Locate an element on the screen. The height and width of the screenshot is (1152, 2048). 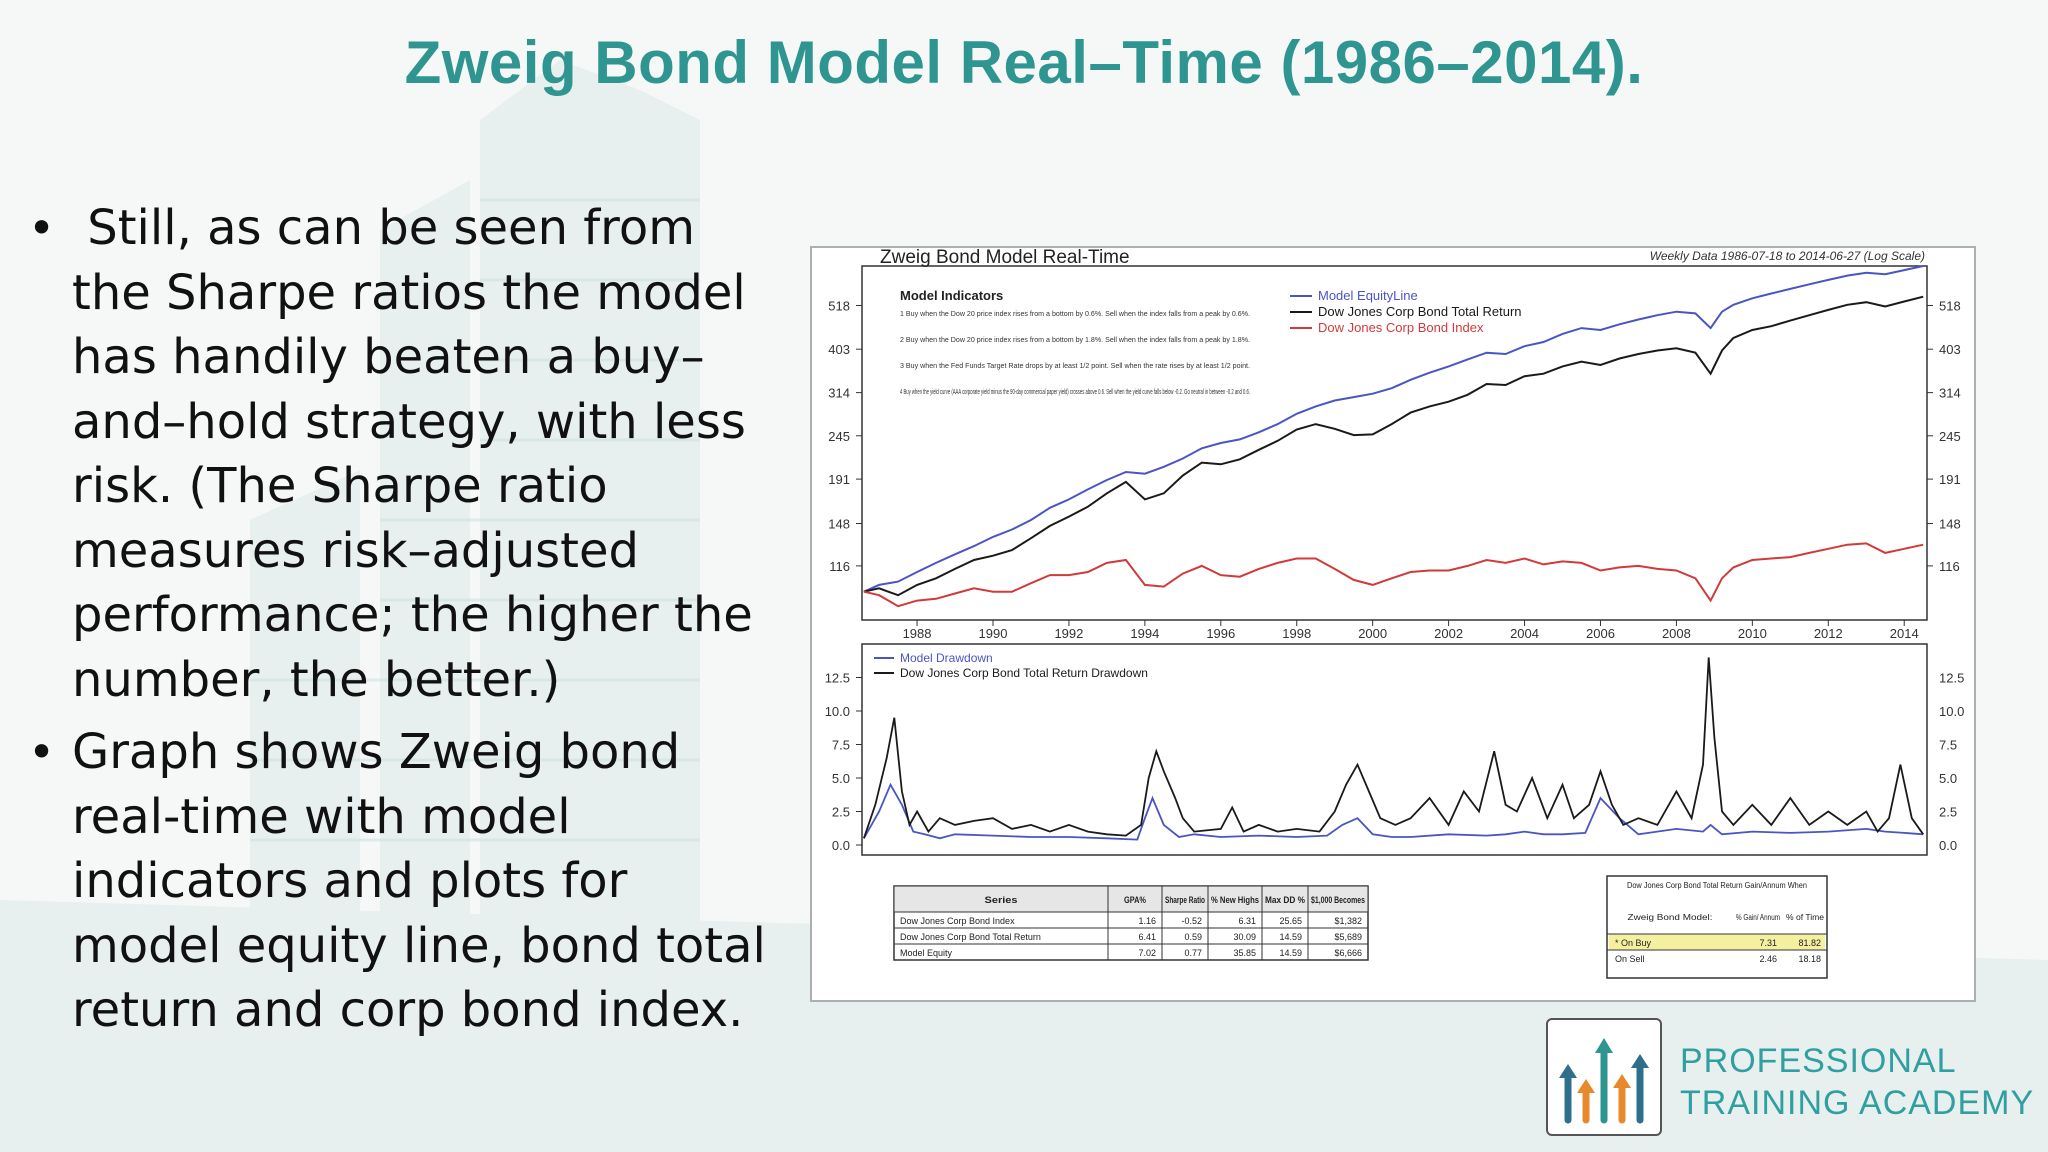
stats-table-cell: 25.65 is located at coordinates (1290, 921).